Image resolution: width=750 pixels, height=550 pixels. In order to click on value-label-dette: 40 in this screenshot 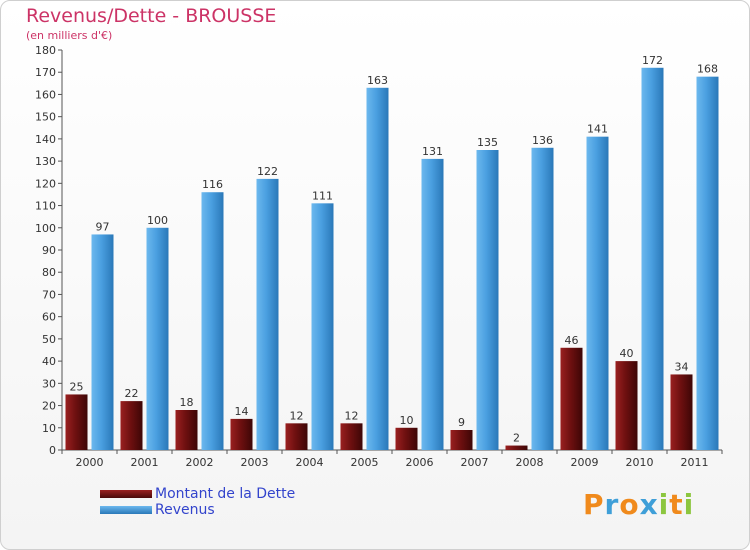, I will do `click(627, 353)`.